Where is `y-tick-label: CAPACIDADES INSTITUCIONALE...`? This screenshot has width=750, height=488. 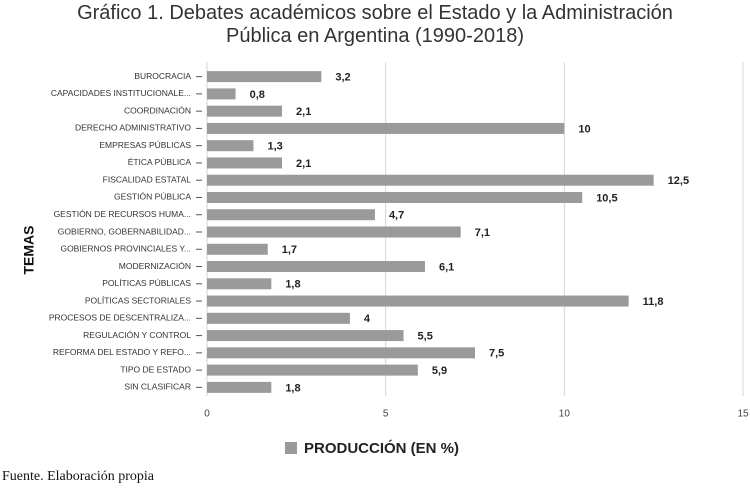
y-tick-label: CAPACIDADES INSTITUCIONALE... is located at coordinates (121, 93).